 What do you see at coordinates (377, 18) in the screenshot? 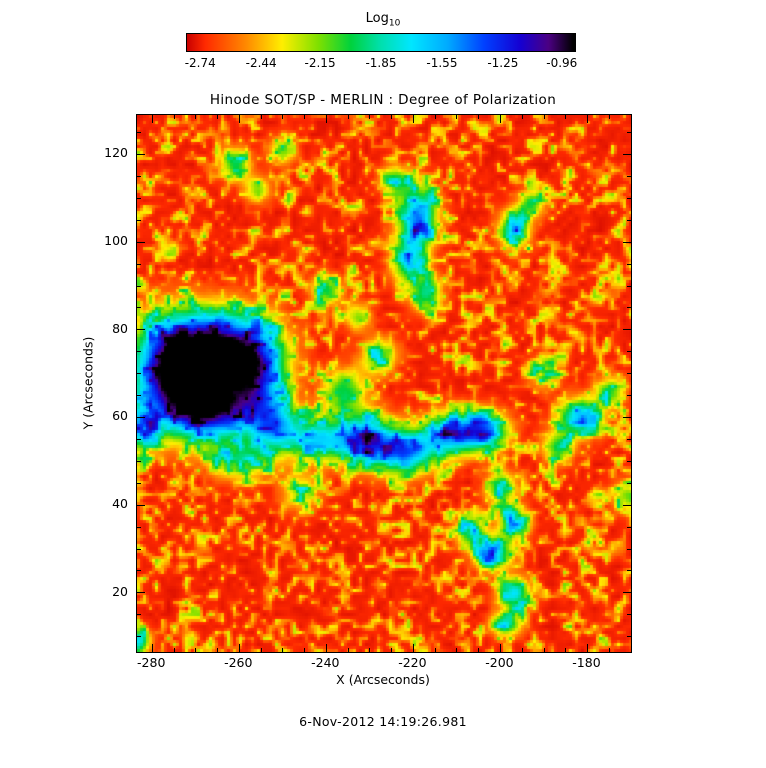
I see `colorbar-title-text: Log` at bounding box center [377, 18].